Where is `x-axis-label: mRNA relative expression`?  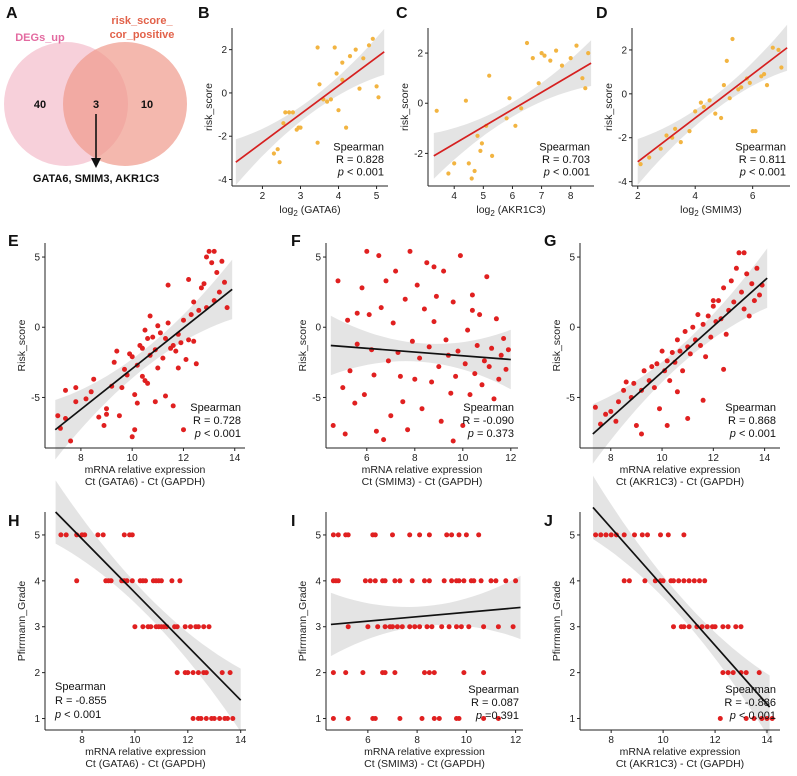
x-axis-label: mRNA relative expression is located at coordinates (680, 752).